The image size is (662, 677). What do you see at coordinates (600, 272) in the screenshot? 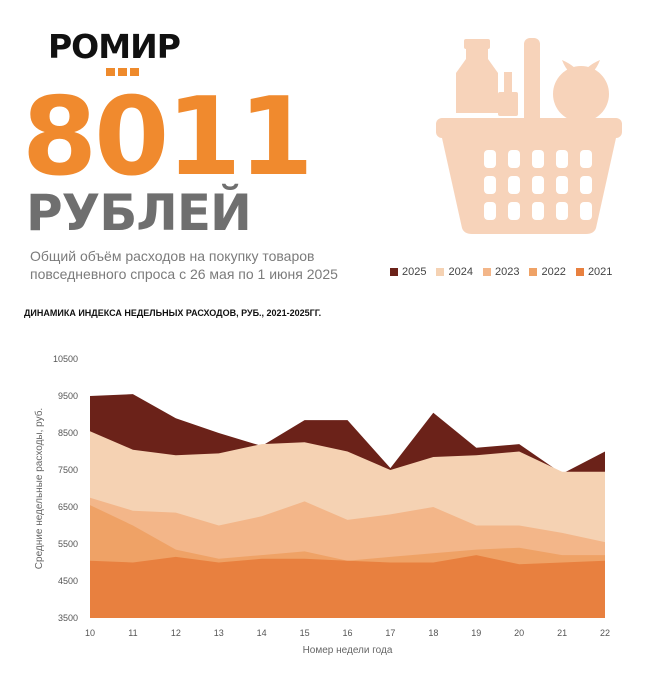
I see `legend-label: 2021` at bounding box center [600, 272].